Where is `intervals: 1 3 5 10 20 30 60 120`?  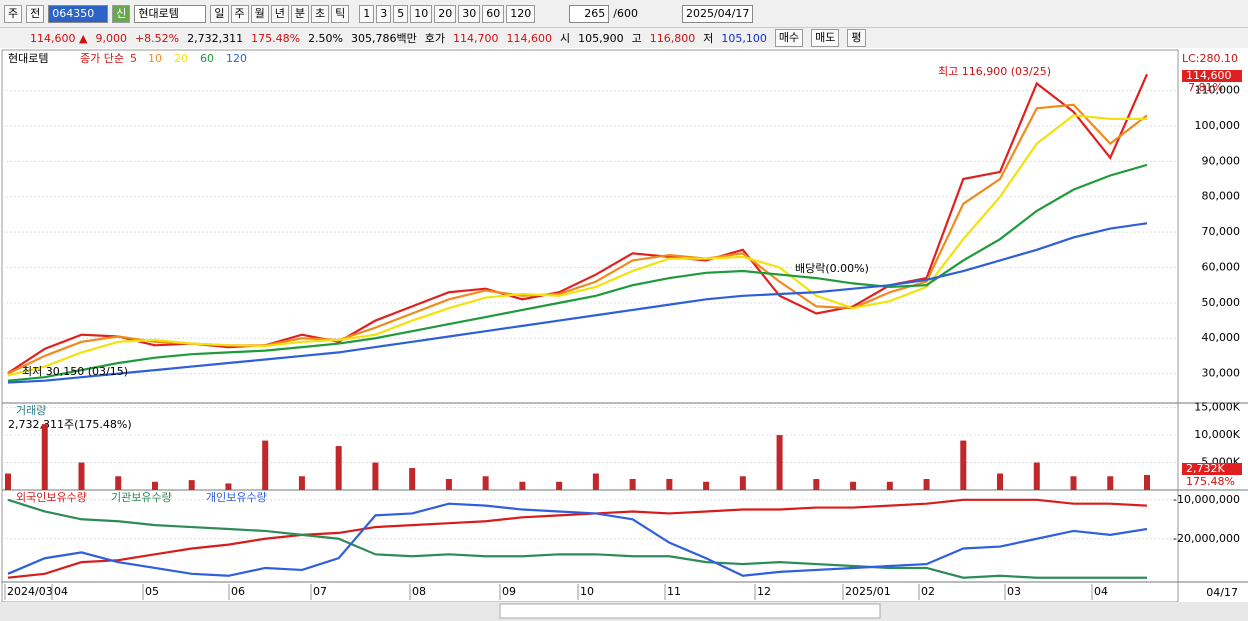
intervals: 1 3 5 10 20 30 60 120 is located at coordinates (447, 13).